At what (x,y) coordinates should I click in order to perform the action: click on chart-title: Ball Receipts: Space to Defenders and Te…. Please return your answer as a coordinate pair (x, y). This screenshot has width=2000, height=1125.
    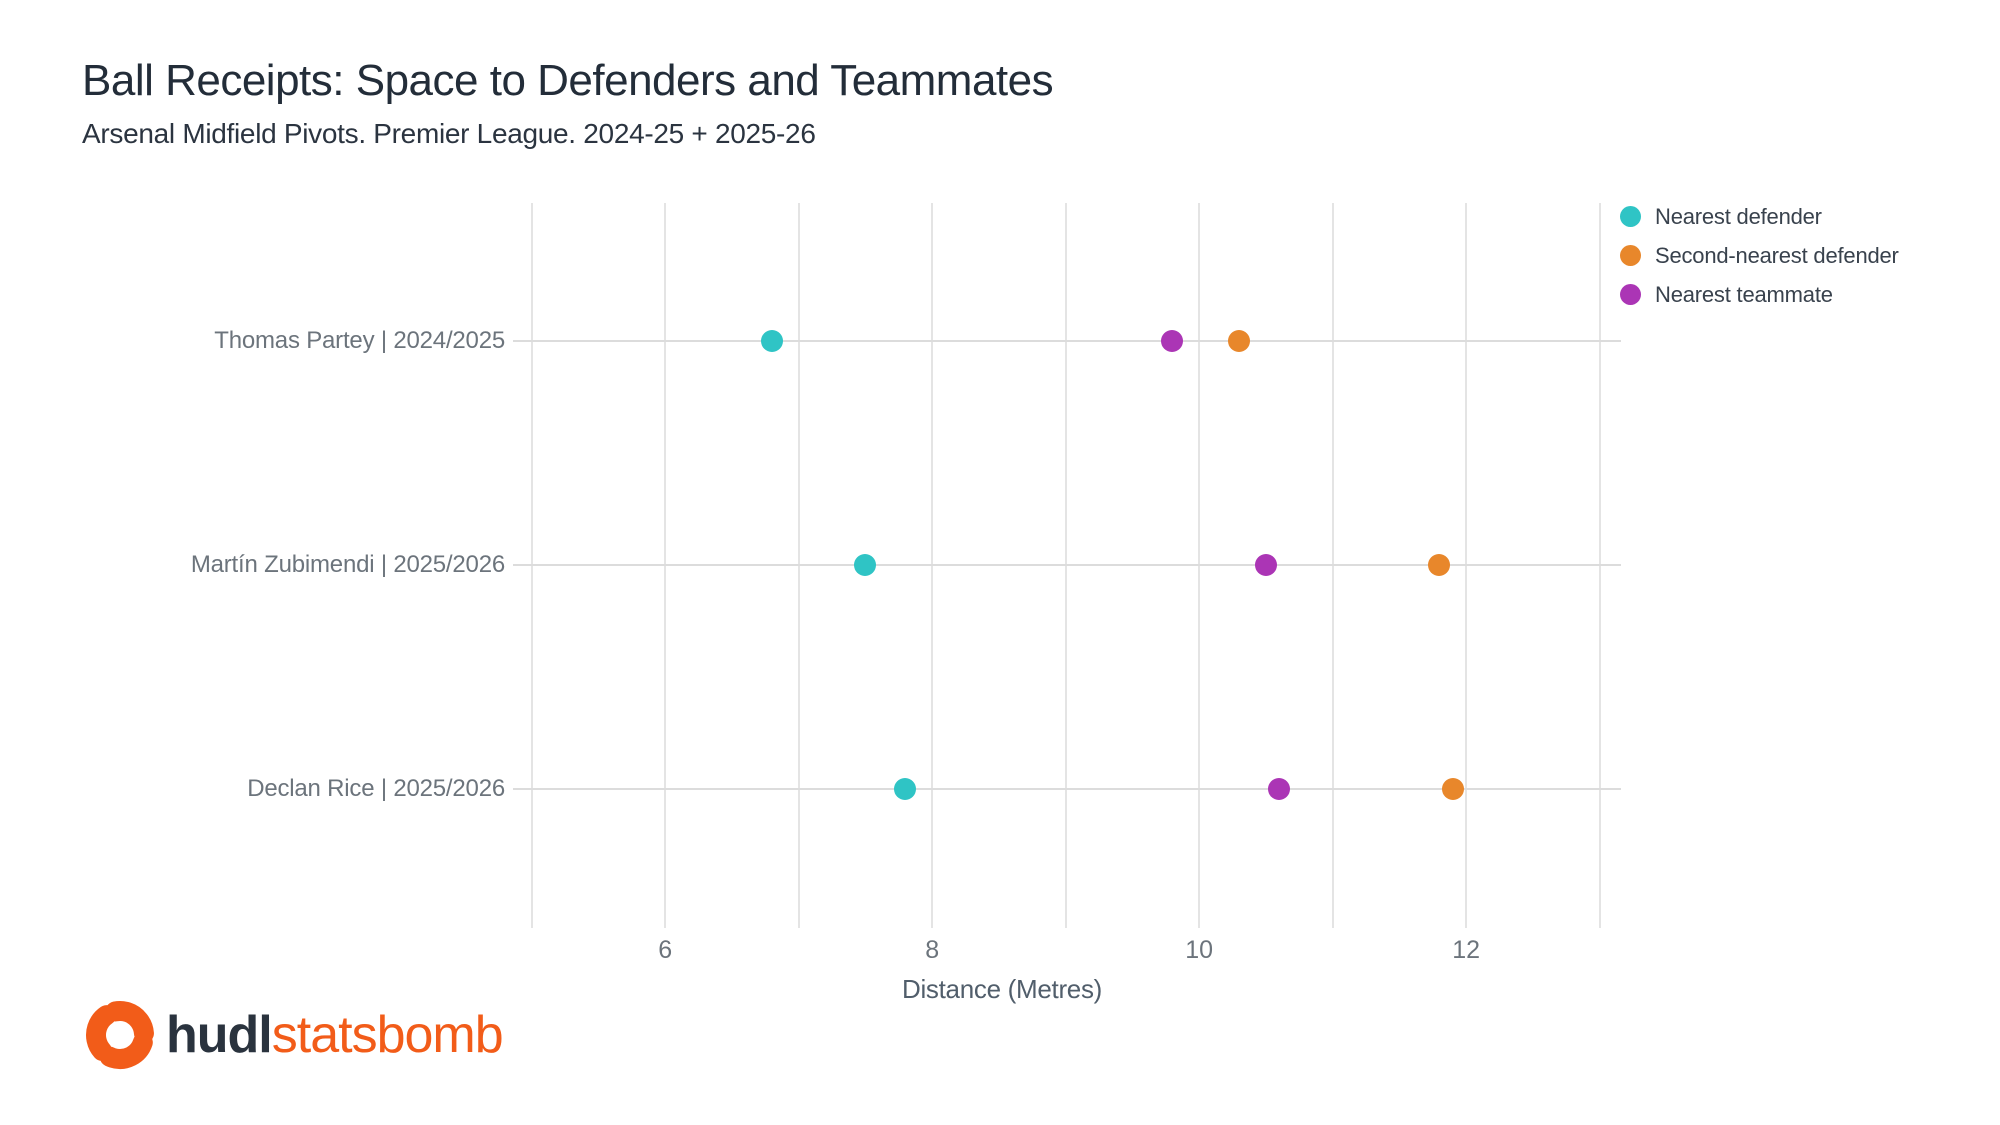
    Looking at the image, I should click on (568, 80).